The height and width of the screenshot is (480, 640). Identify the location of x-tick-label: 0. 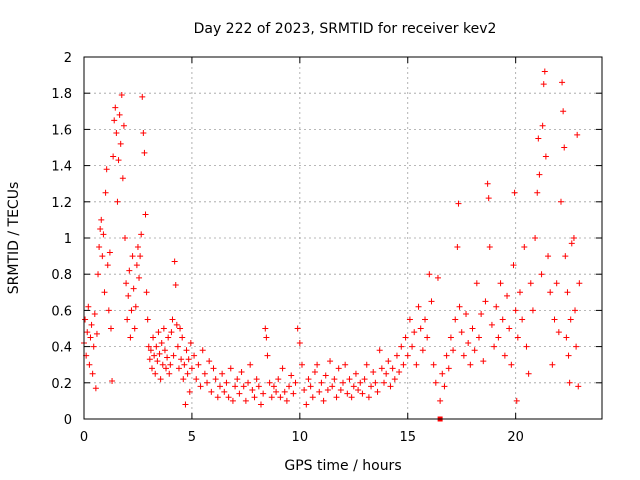
(84, 437).